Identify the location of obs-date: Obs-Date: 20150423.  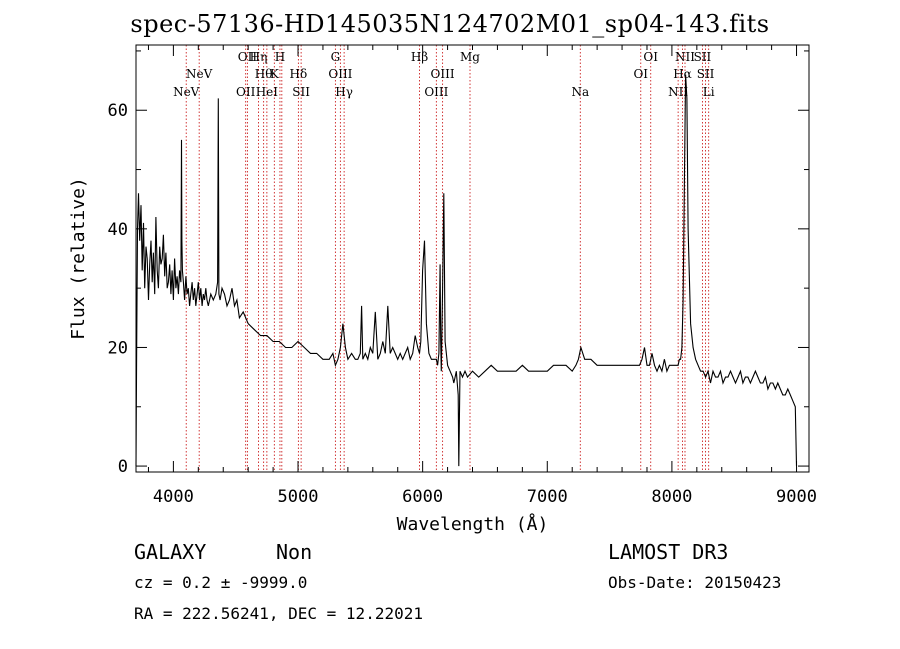
(695, 582).